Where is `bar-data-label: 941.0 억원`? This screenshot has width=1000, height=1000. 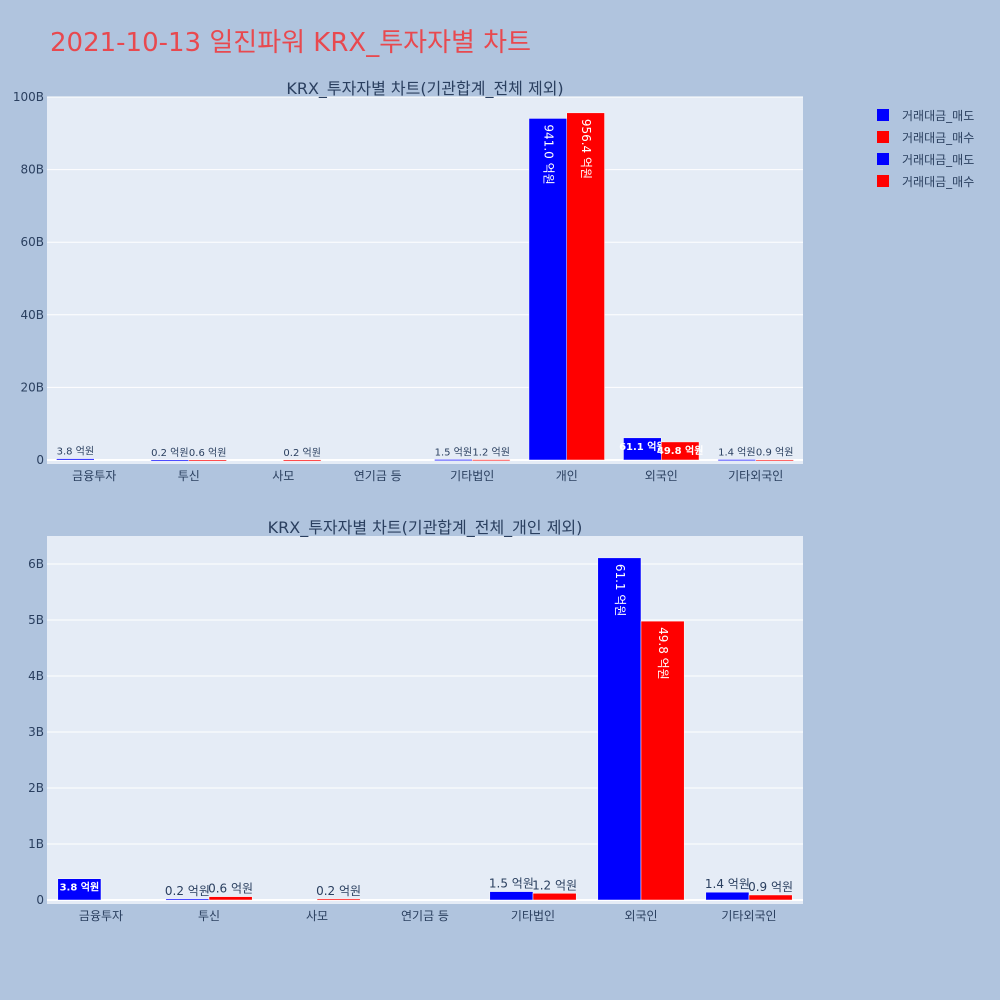 bar-data-label: 941.0 억원 is located at coordinates (548, 154).